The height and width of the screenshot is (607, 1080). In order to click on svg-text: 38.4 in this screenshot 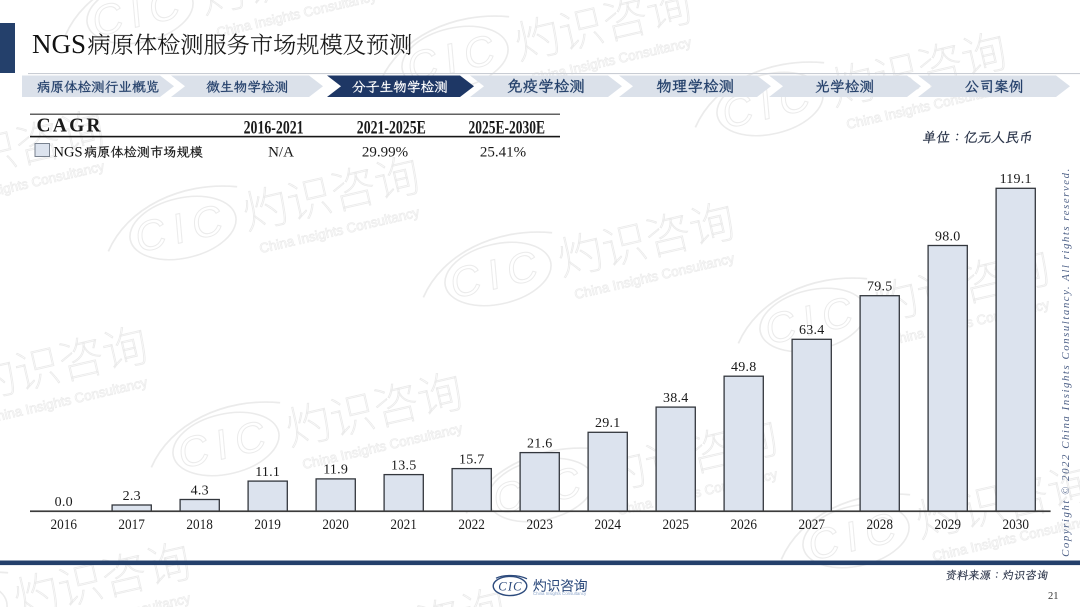, I will do `click(676, 398)`.